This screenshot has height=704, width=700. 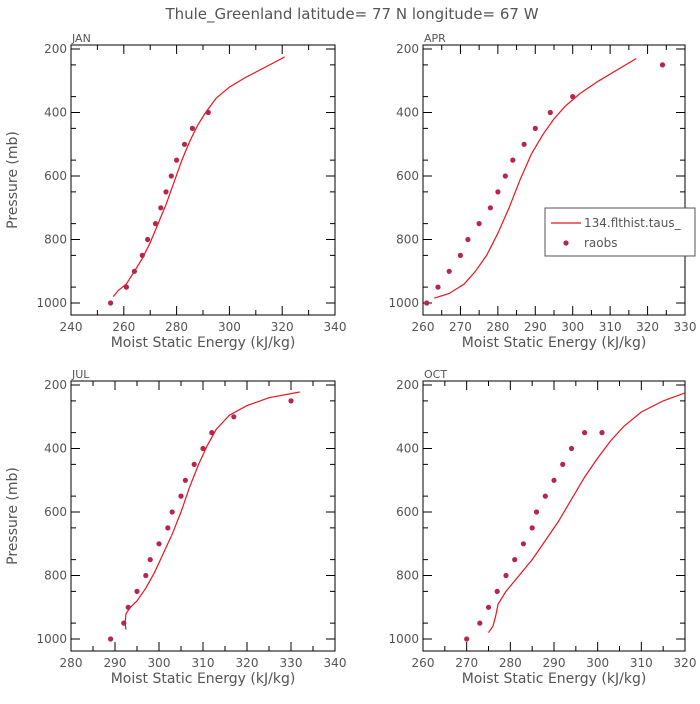 What do you see at coordinates (633, 223) in the screenshot?
I see `legend-line-label: 134.flthist.taus_` at bounding box center [633, 223].